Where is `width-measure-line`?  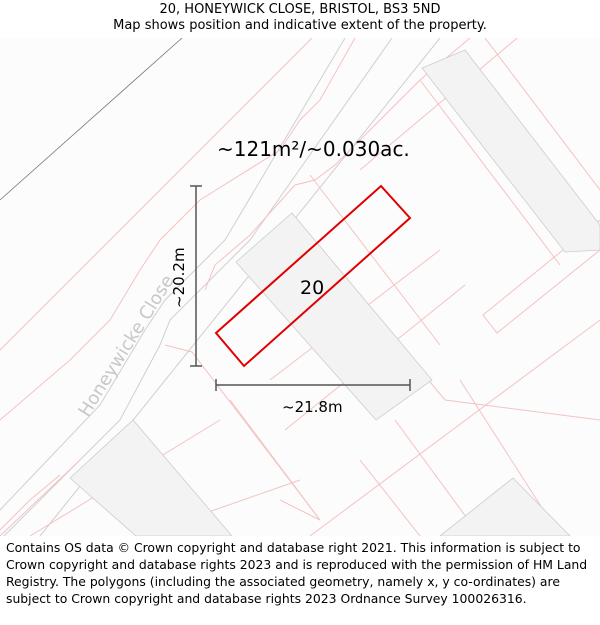 width-measure-line is located at coordinates (313, 385).